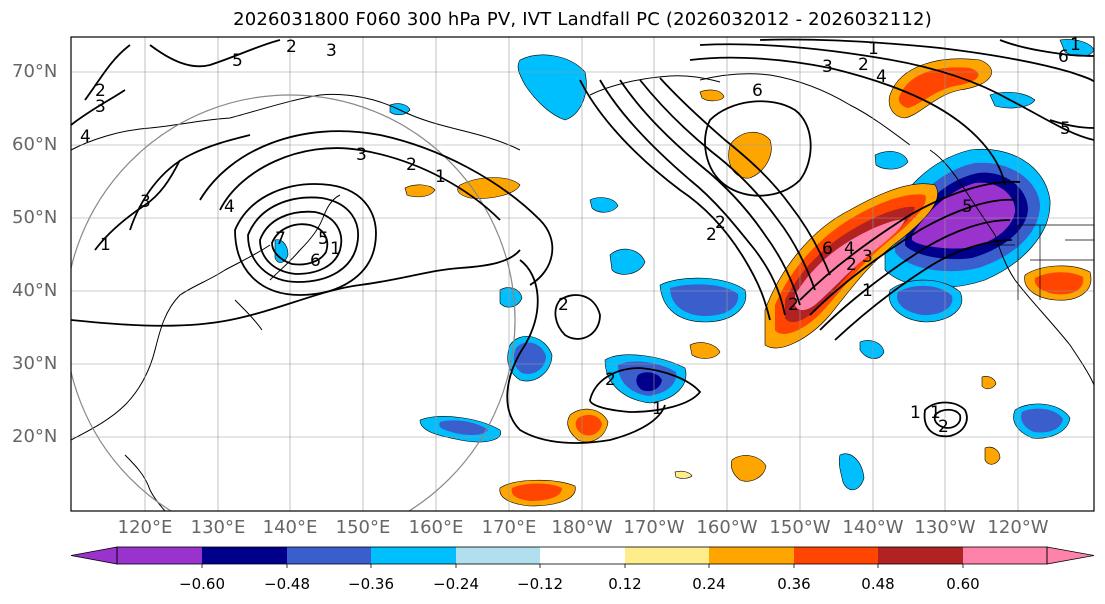 The width and height of the screenshot is (1105, 604). What do you see at coordinates (35, 71) in the screenshot?
I see `lat-label: 70°N` at bounding box center [35, 71].